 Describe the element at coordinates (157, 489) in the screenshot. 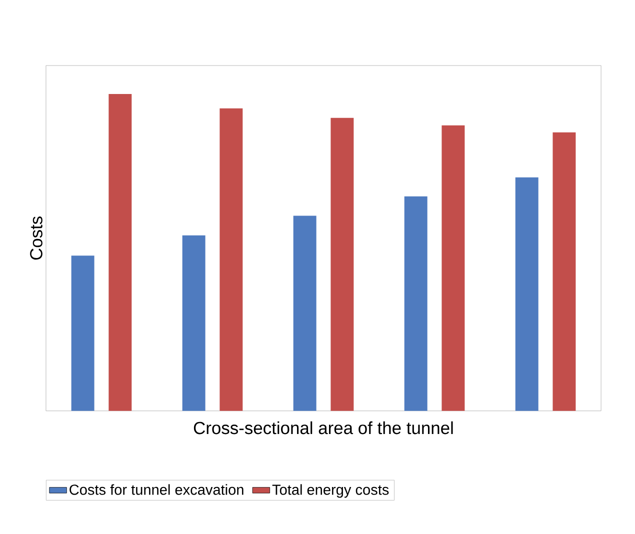

I see `legend-label: Costs for tunnel excavation` at that location.